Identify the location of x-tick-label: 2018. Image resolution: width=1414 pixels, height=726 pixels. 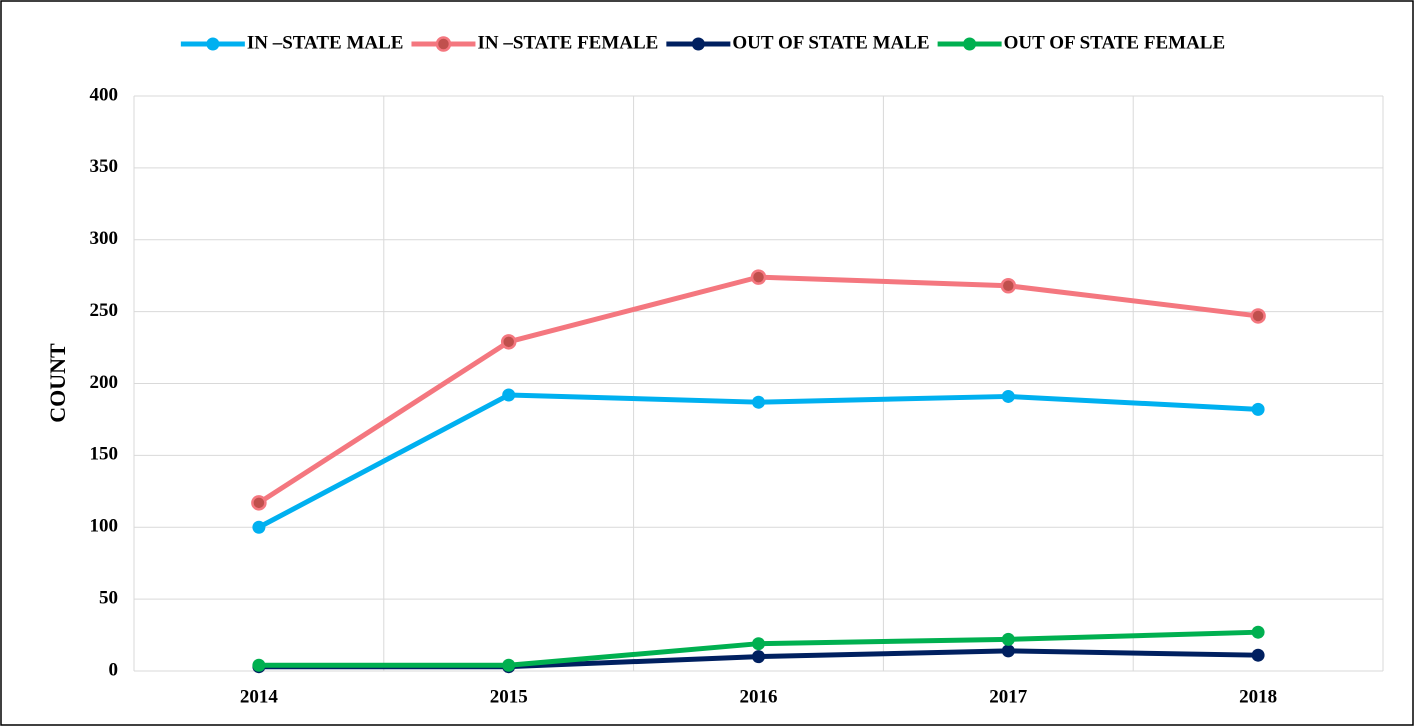
(1258, 696).